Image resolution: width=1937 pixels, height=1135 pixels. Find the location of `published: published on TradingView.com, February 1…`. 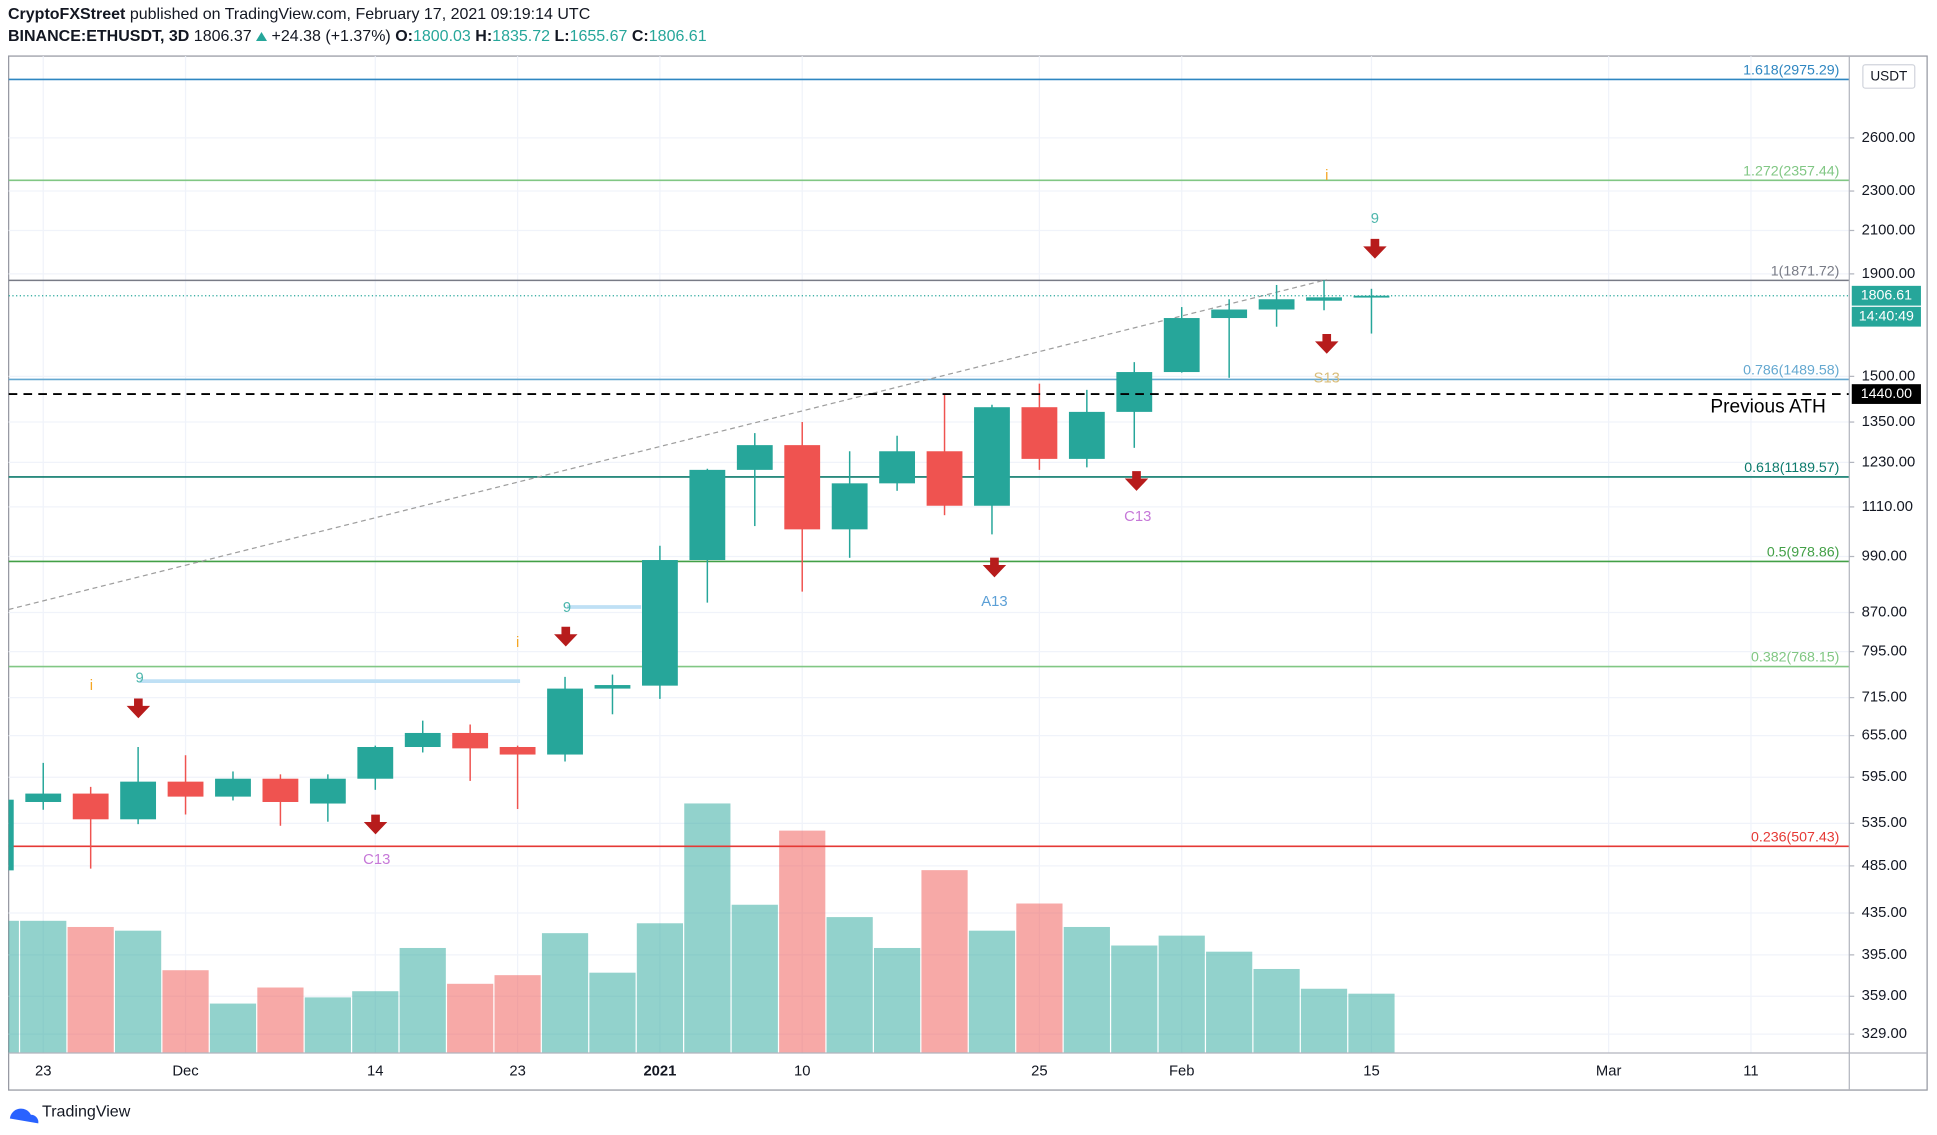

published: published on TradingView.com, February 1… is located at coordinates (360, 14).